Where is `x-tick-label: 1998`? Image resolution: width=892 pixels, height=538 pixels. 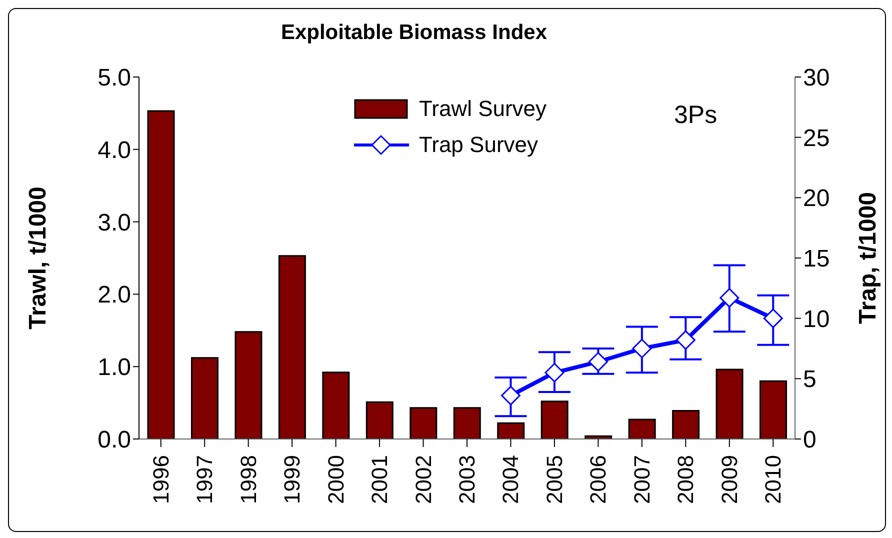
x-tick-label: 1998 is located at coordinates (248, 479).